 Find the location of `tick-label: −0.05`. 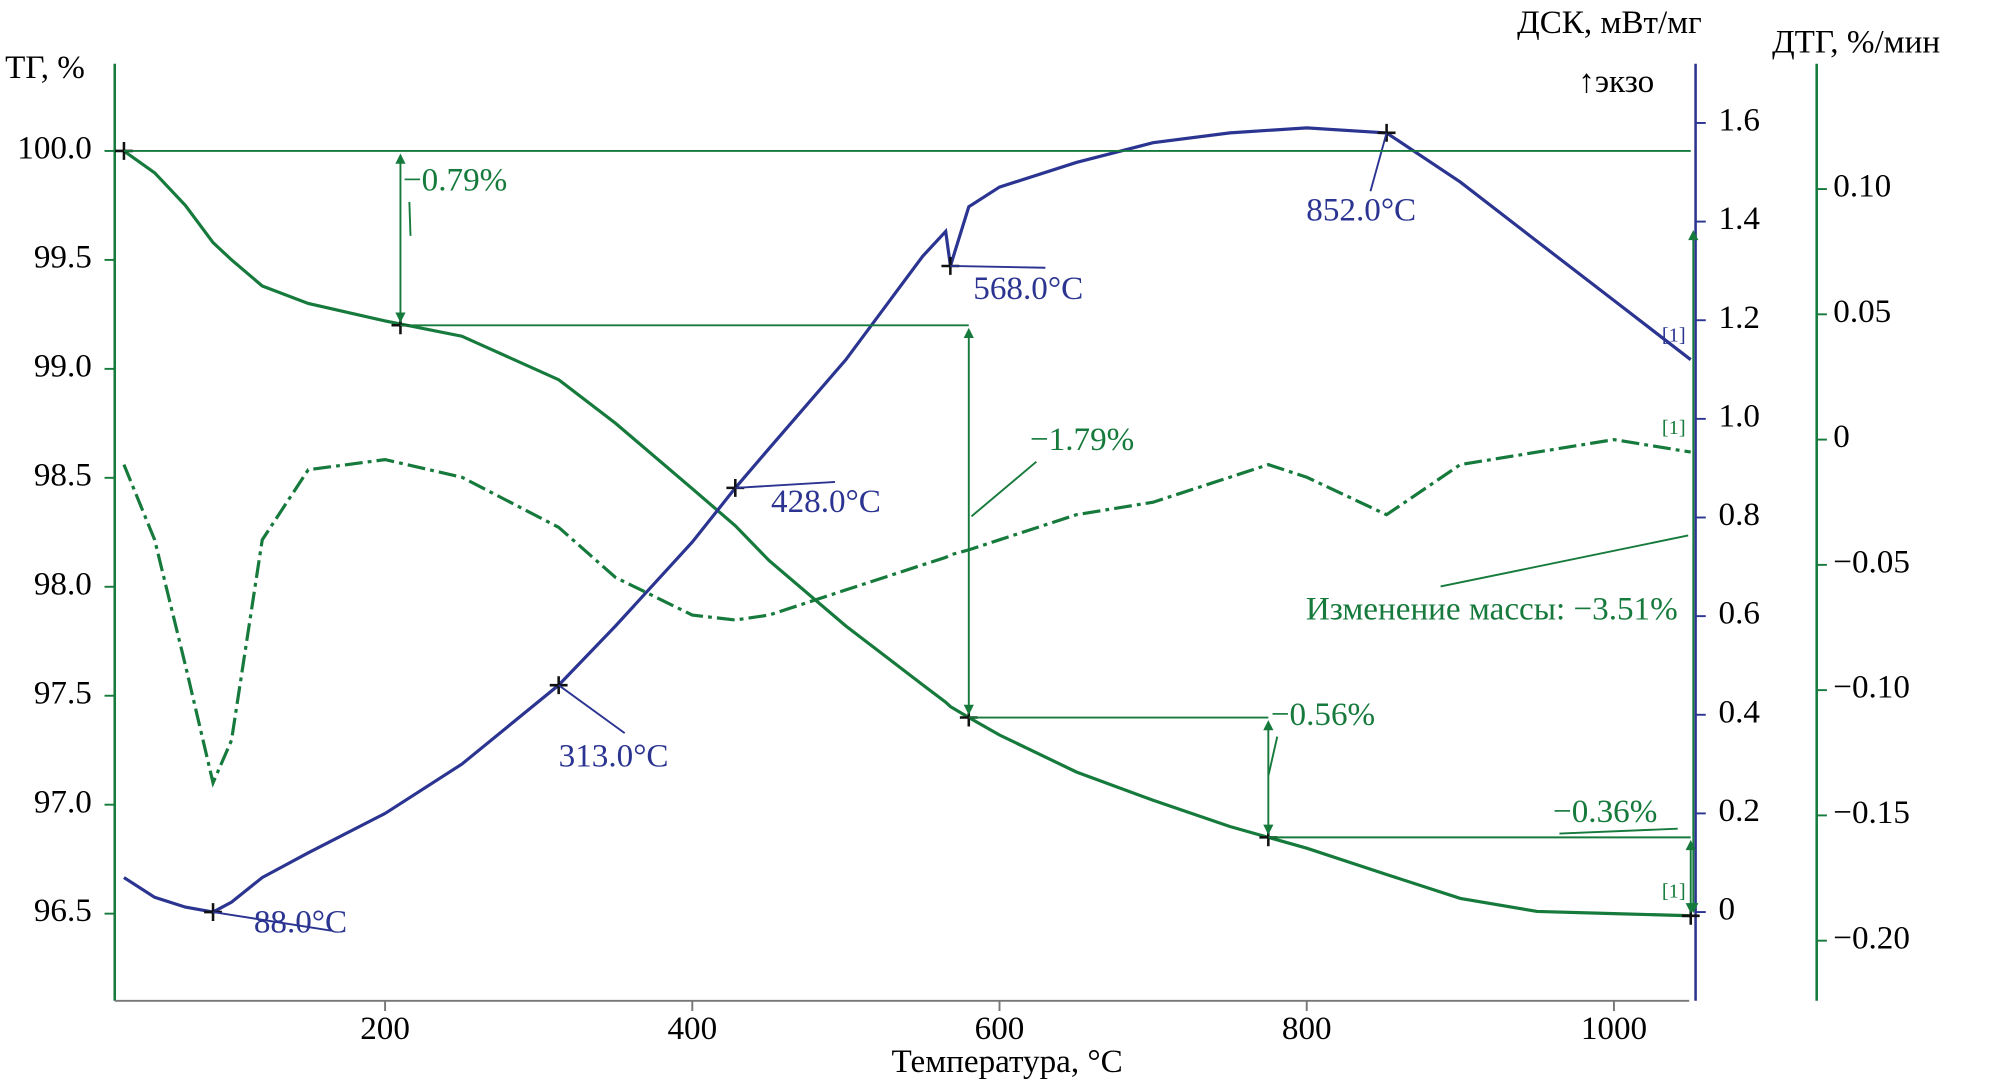

tick-label: −0.05 is located at coordinates (1871, 561).